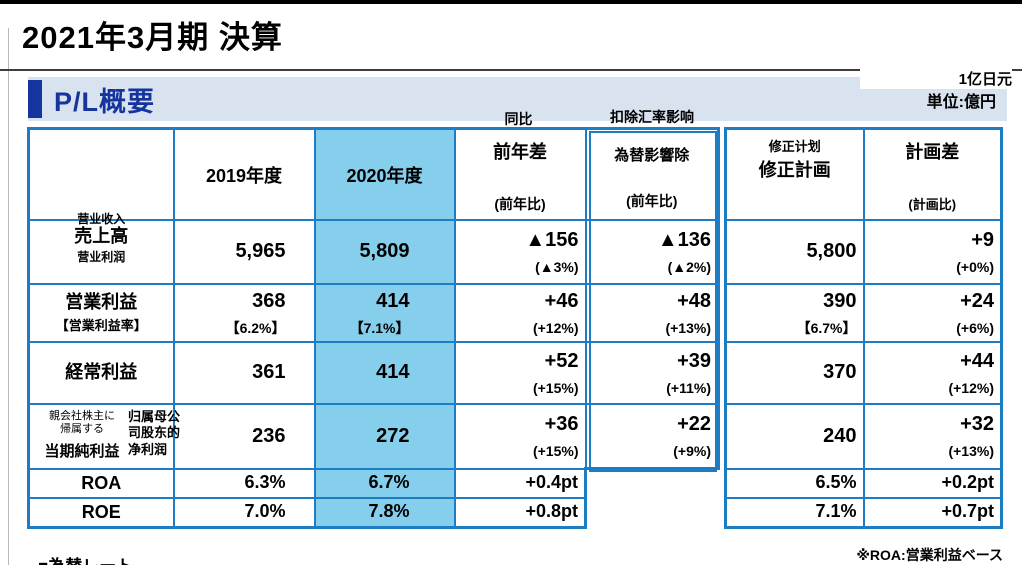 This screenshot has height=565, width=1022. Describe the element at coordinates (555, 327) in the screenshot. I see `operating-yoy-pct: (+12%)` at that location.